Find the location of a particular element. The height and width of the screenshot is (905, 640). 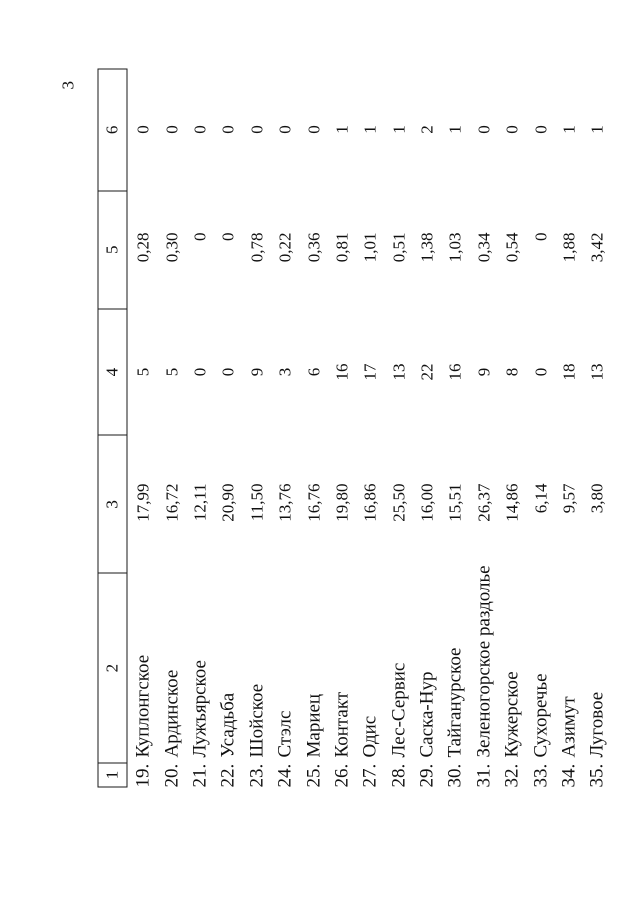

row-name-cell: 25. Мариец is located at coordinates (314, 680).